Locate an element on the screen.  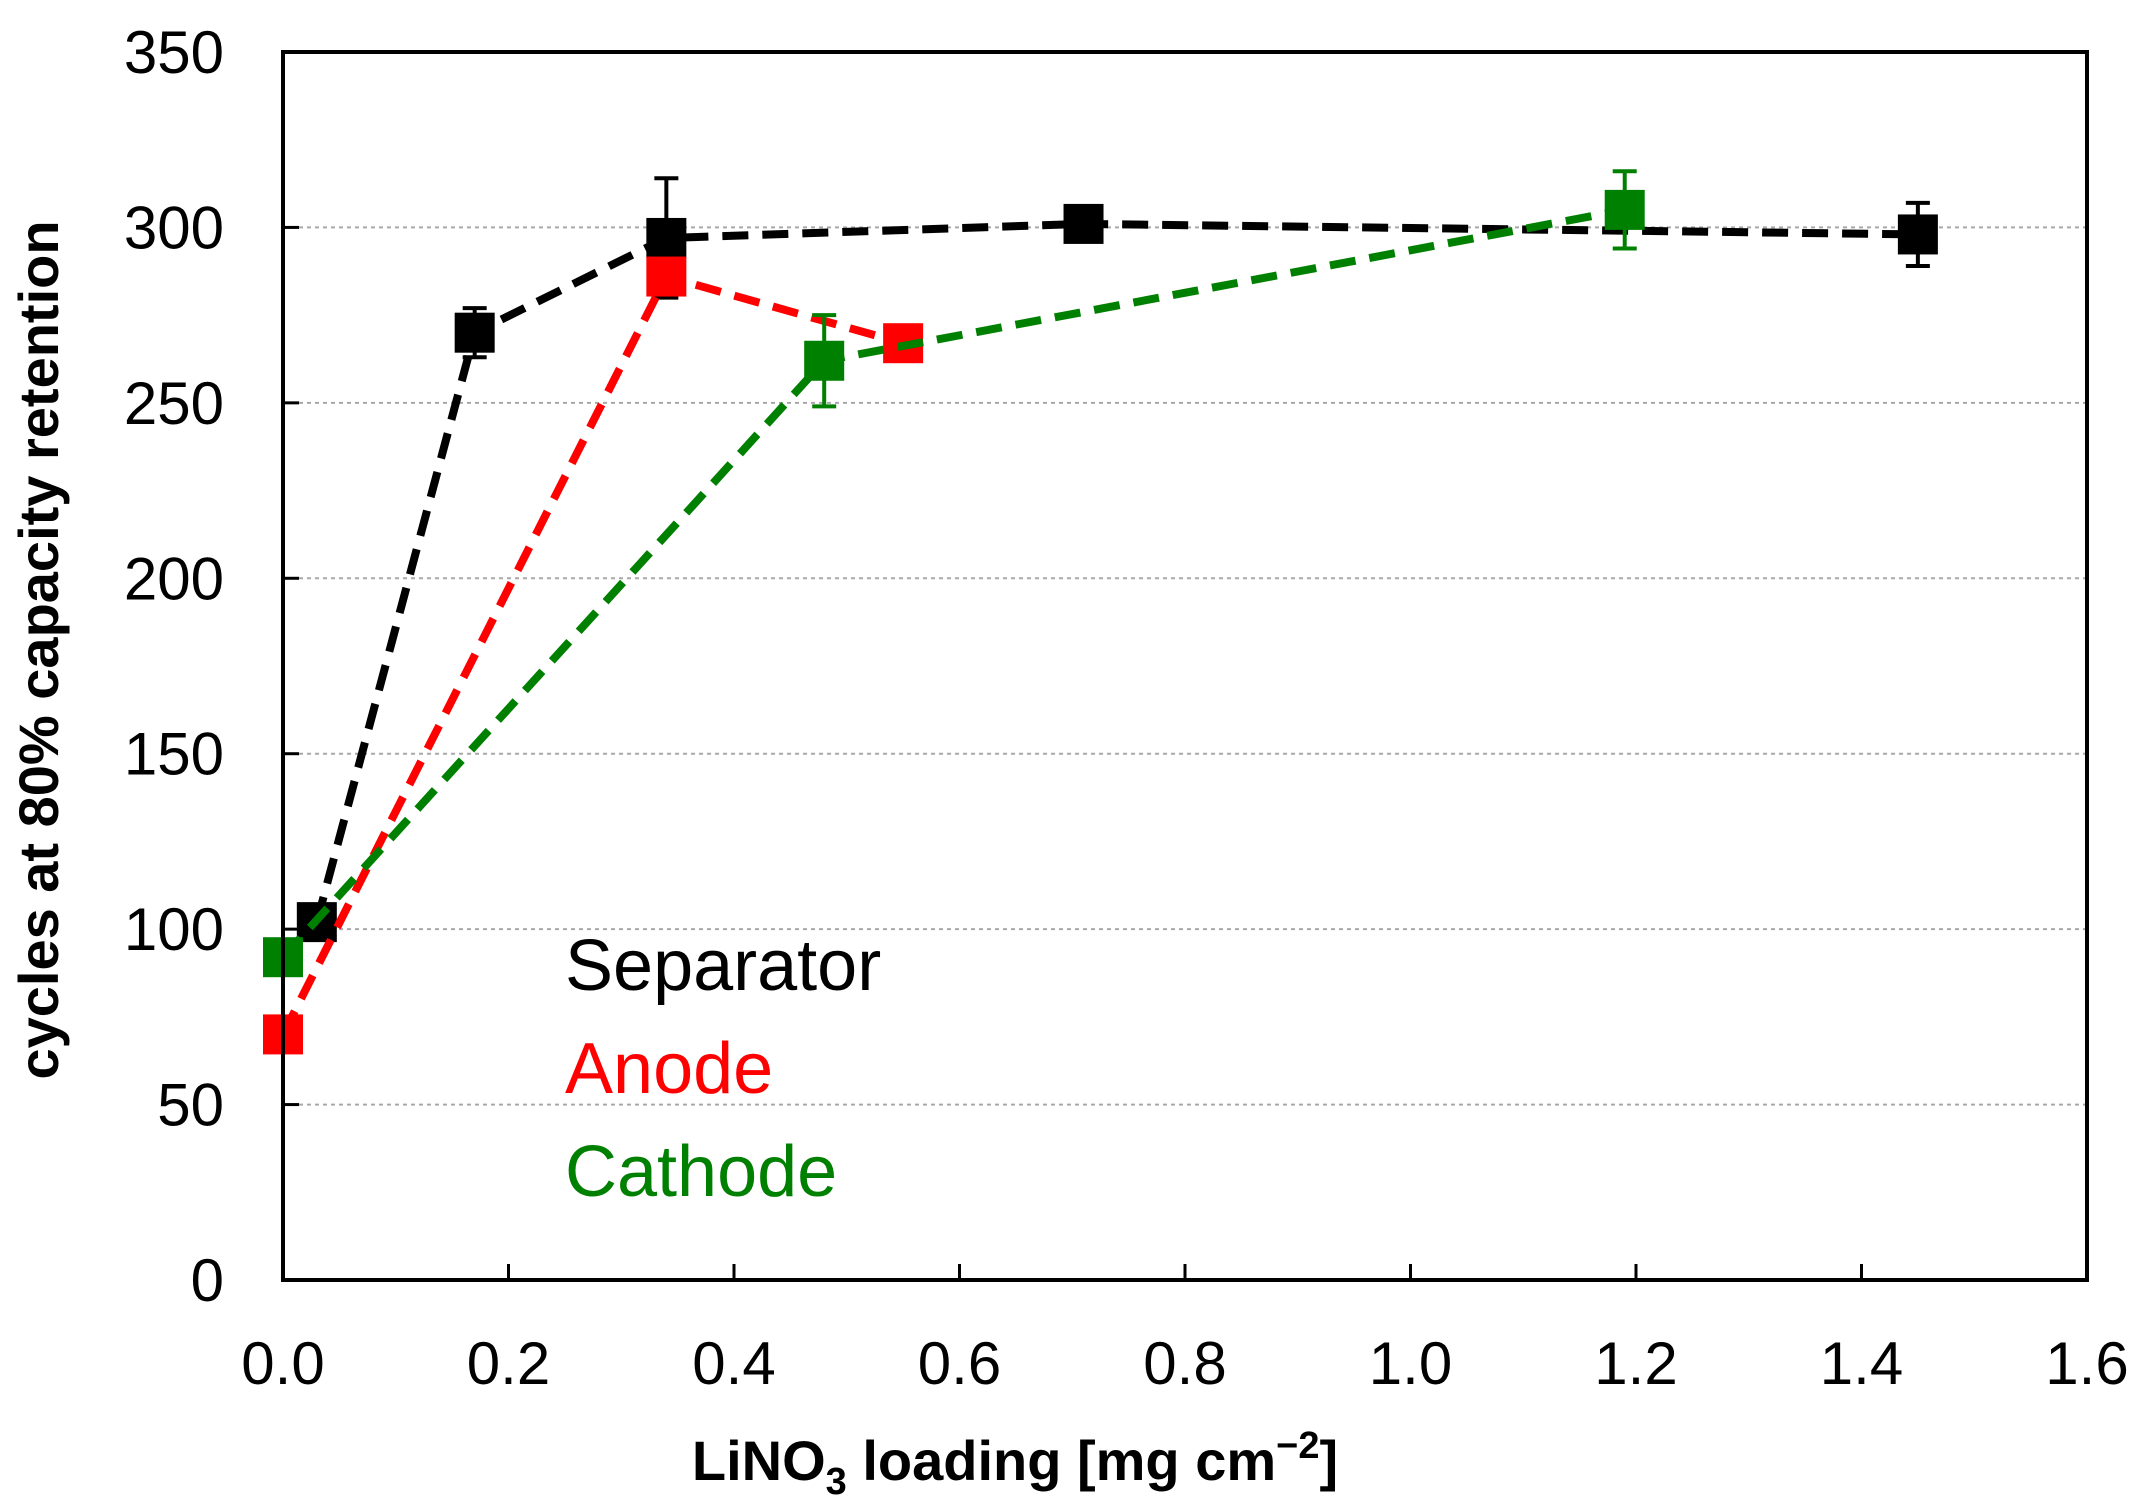
legend: Separator Anode Cathode is located at coordinates (723, 1069).